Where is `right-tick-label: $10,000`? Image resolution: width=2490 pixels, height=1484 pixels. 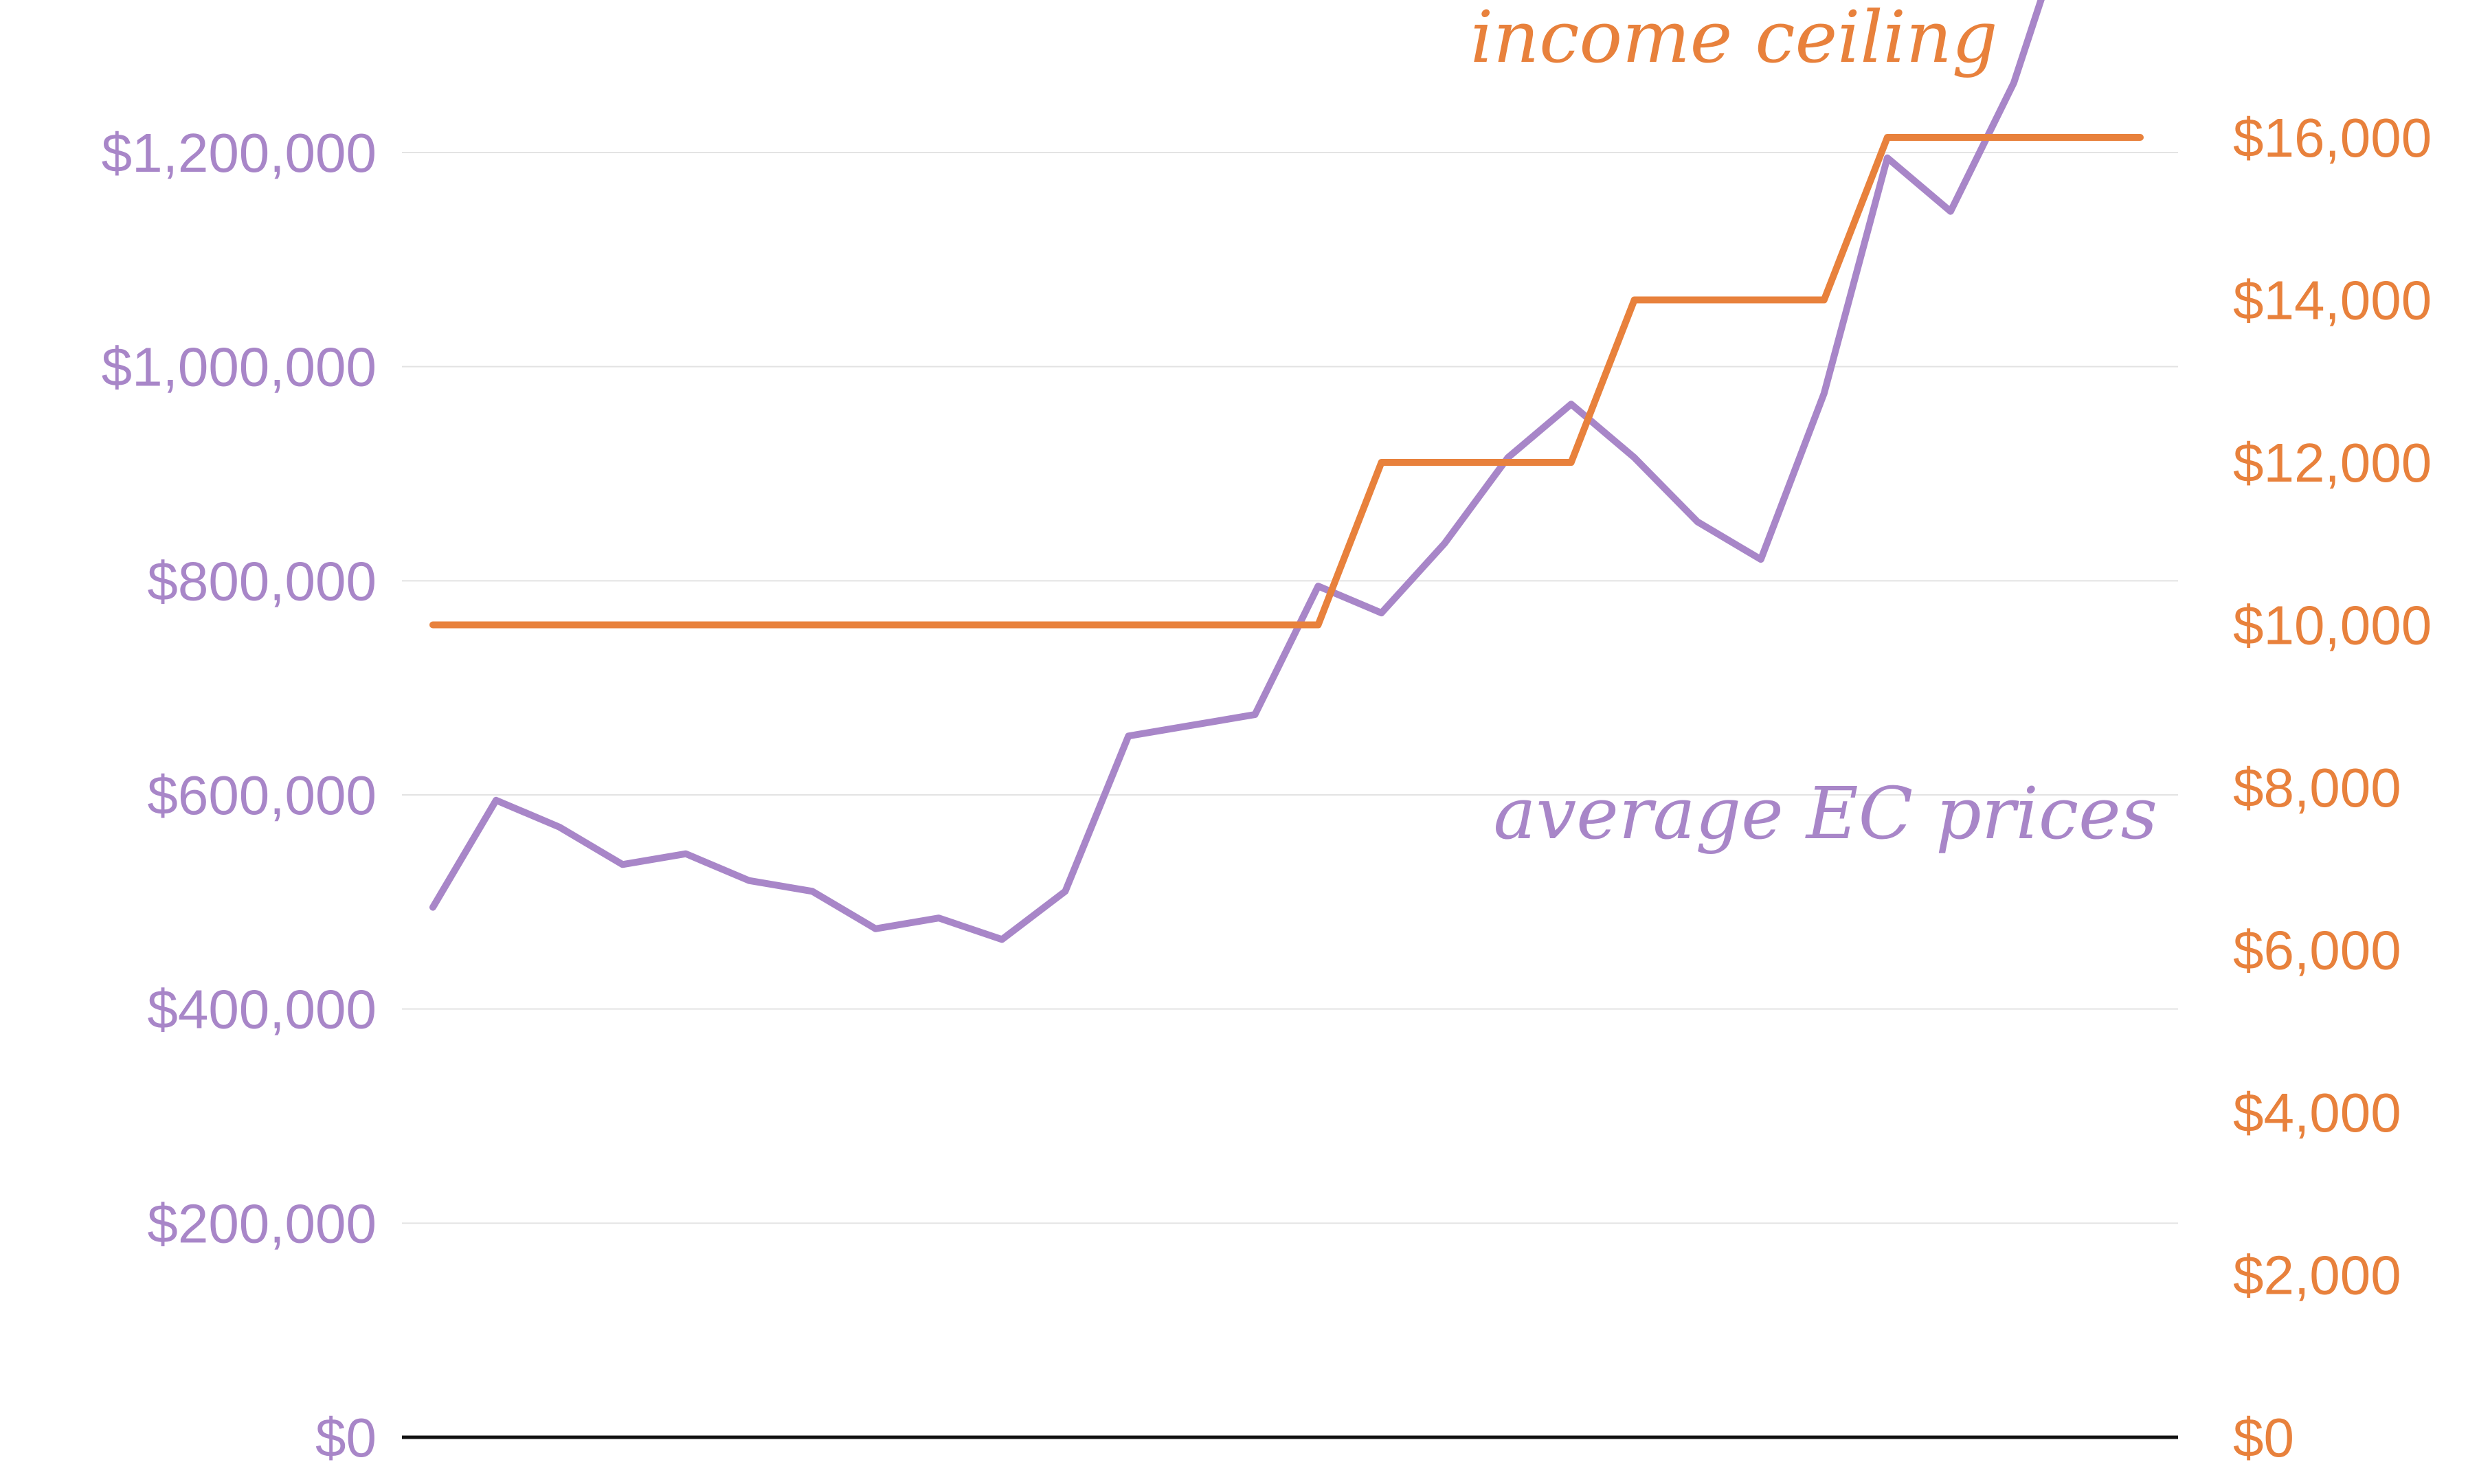
right-tick-label: $10,000 is located at coordinates (2333, 625).